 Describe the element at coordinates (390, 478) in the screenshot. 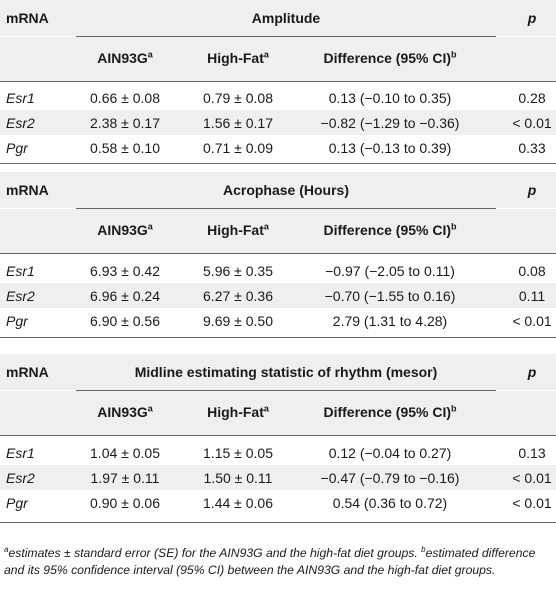

I see `difference-cell: −0.47 (−0.79 to −0.16)` at that location.